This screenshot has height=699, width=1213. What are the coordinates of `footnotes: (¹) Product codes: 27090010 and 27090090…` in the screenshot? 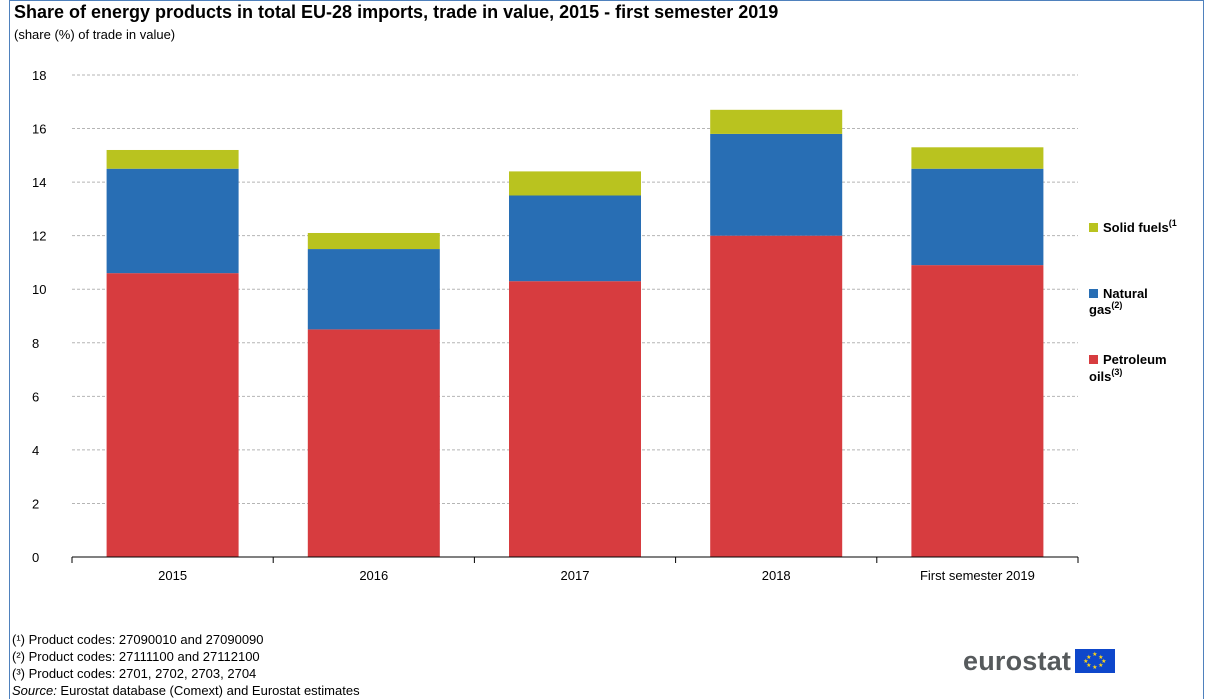 It's located at (186, 665).